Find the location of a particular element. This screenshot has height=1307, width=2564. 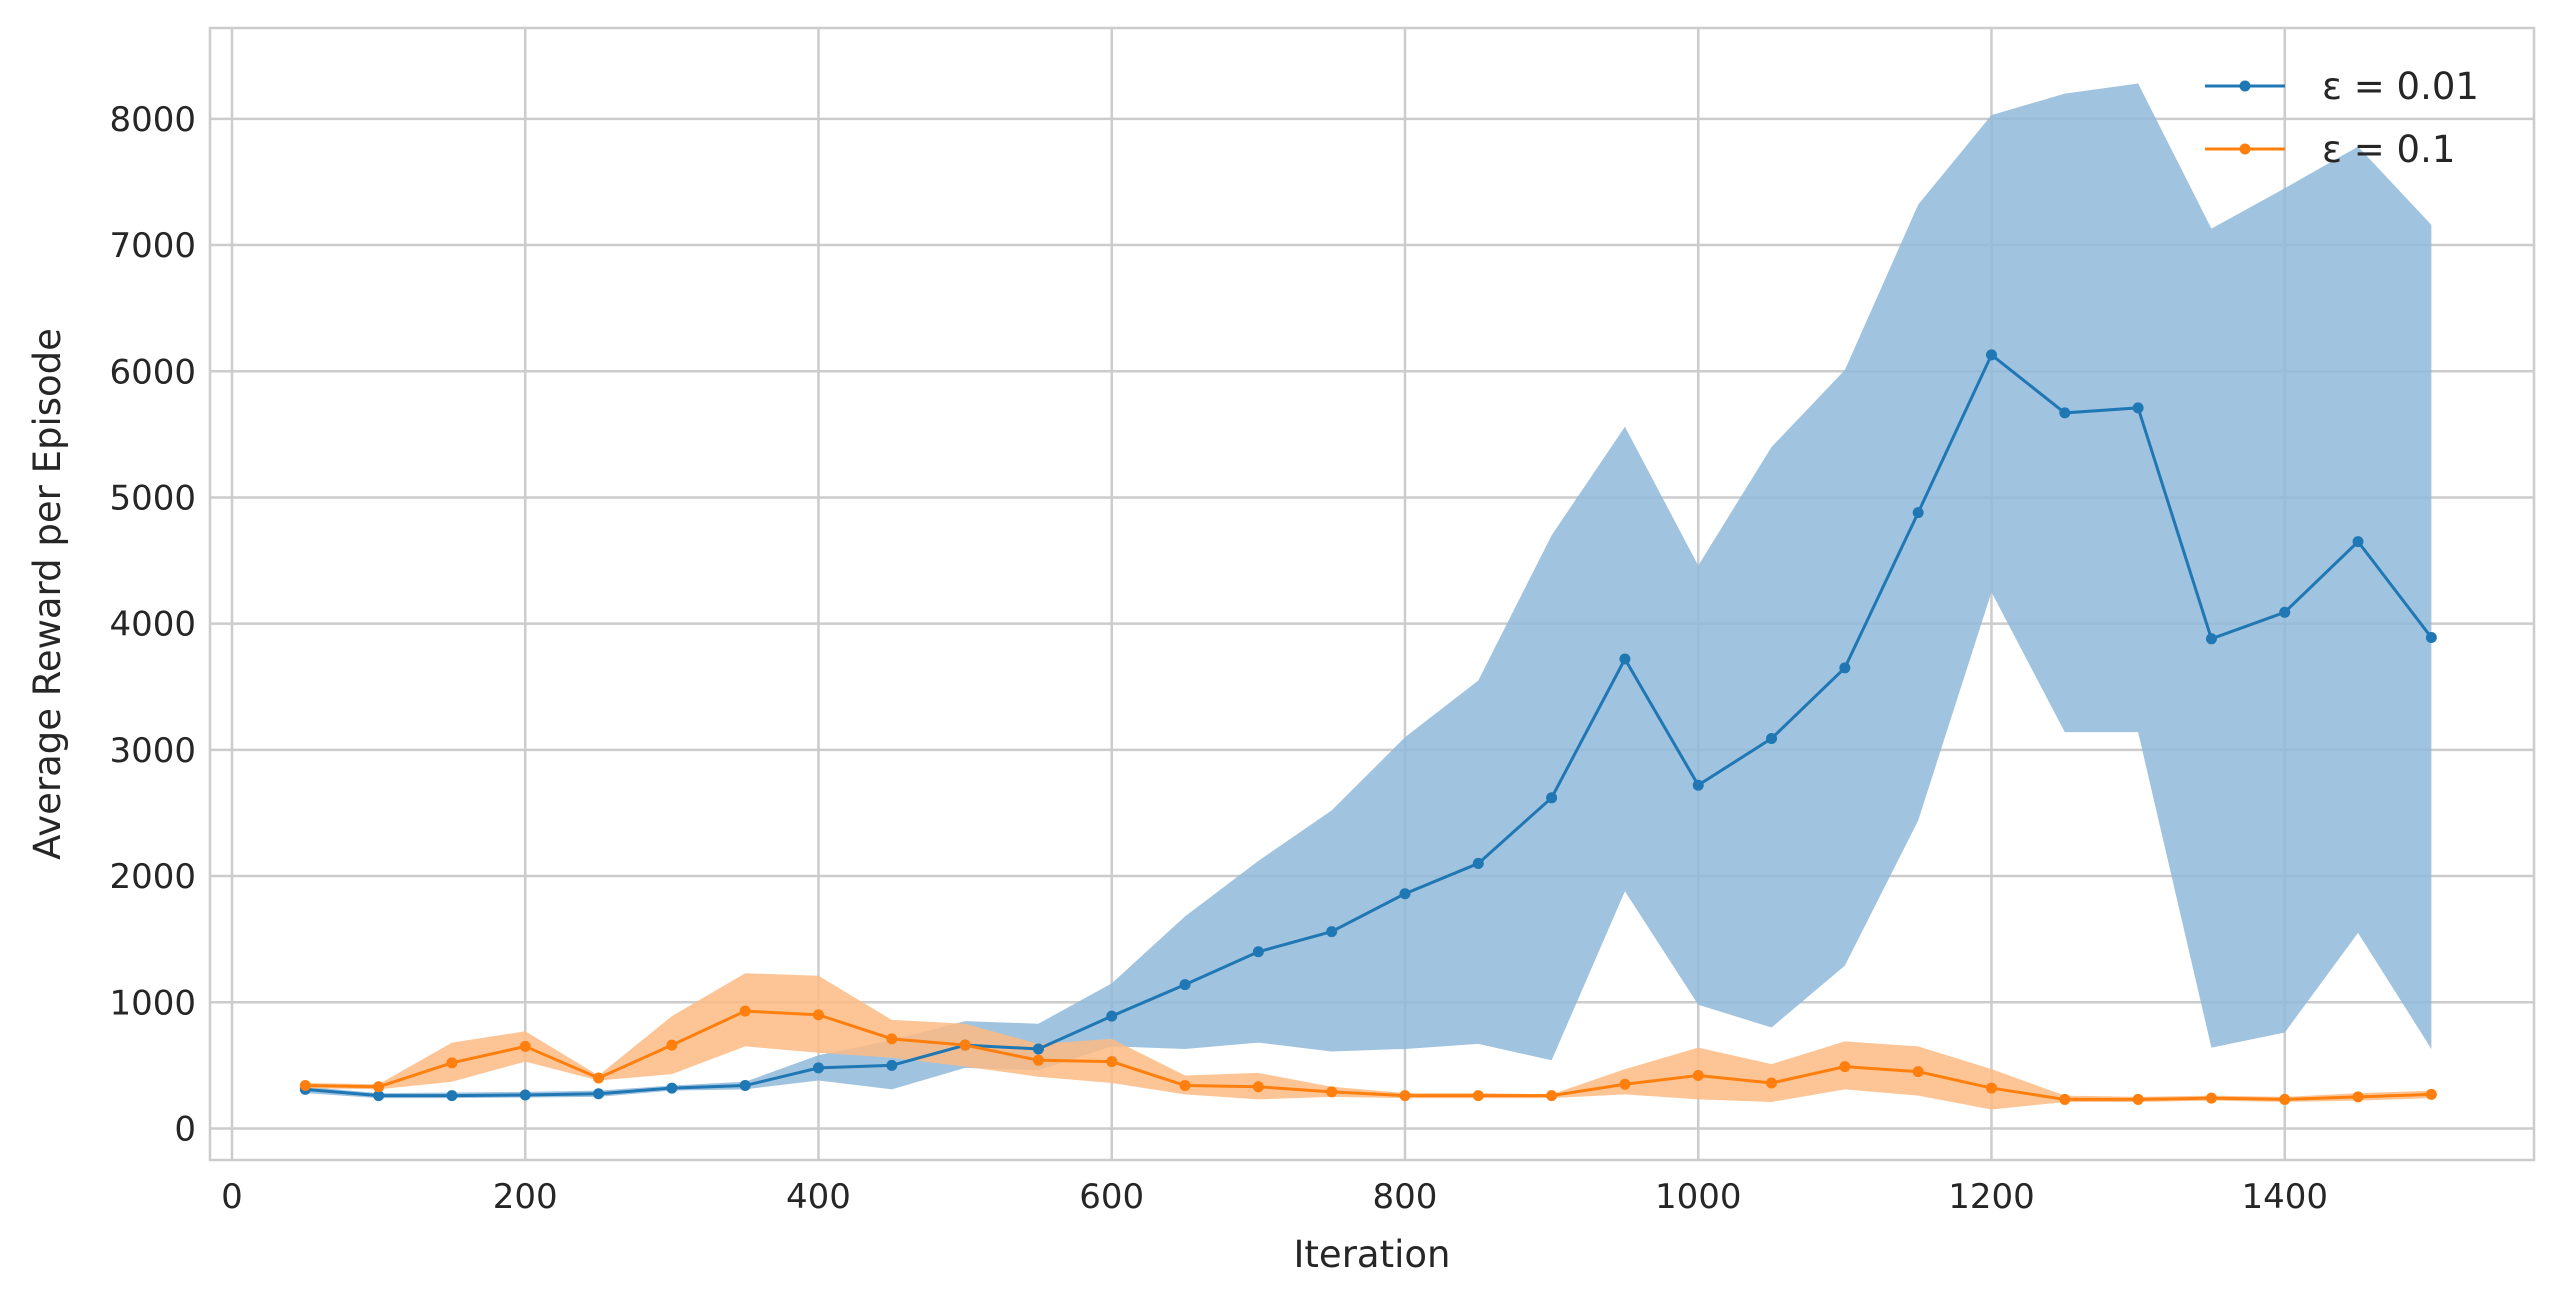

y-tick-label: 4000 is located at coordinates (152, 625).